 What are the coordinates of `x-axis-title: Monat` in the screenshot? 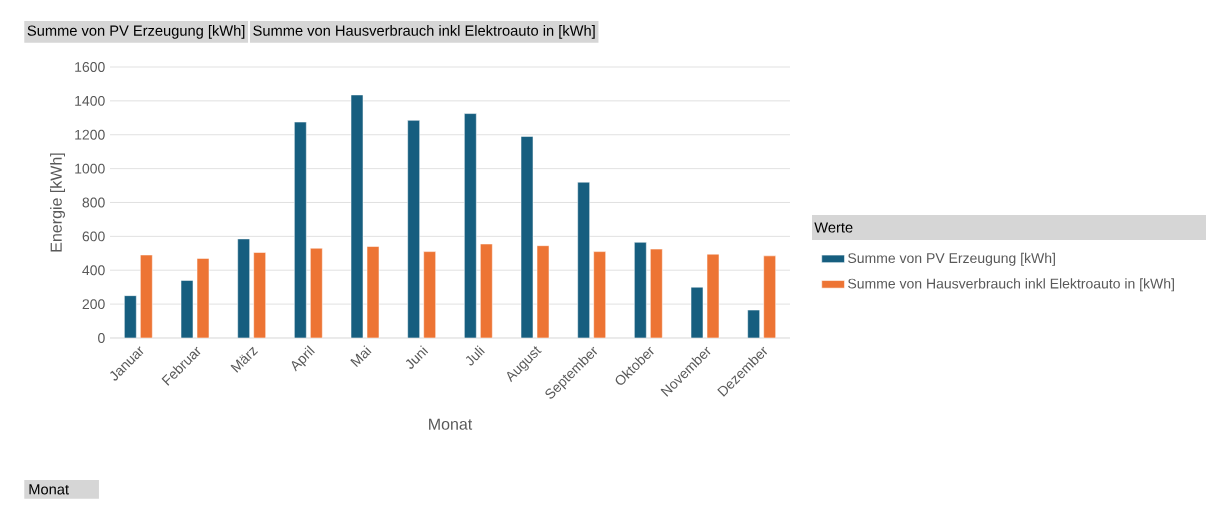 It's located at (451, 424).